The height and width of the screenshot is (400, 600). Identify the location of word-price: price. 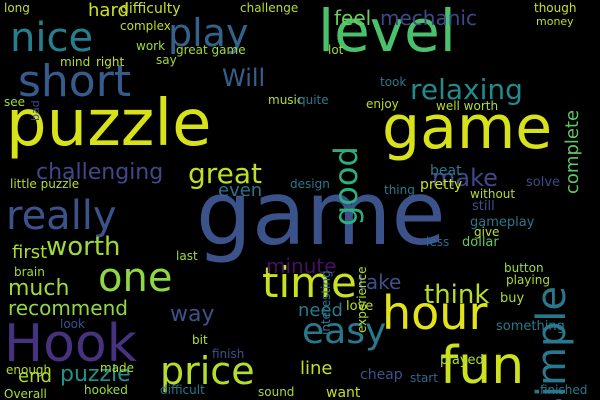
(207, 371).